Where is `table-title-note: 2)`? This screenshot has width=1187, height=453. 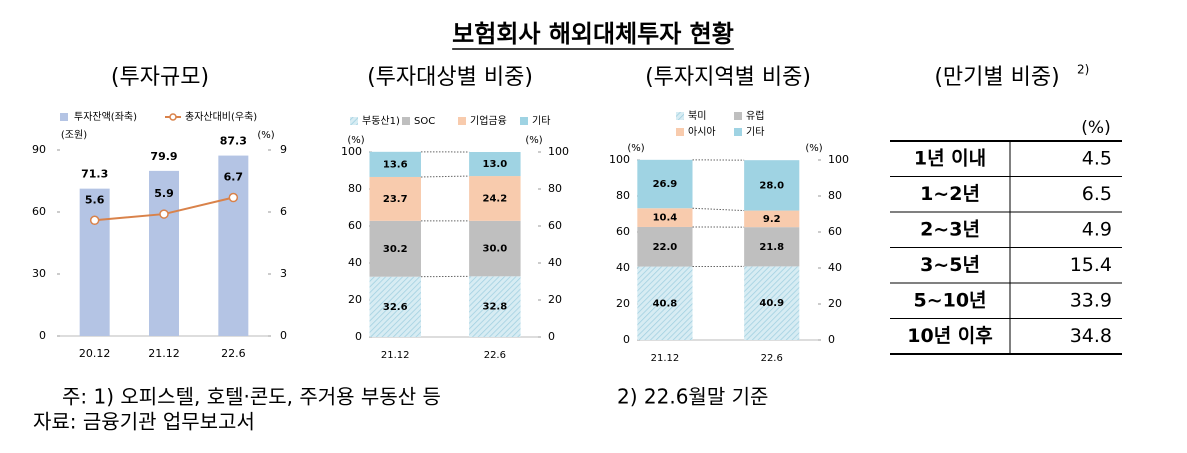
table-title-note: 2) is located at coordinates (1083, 70).